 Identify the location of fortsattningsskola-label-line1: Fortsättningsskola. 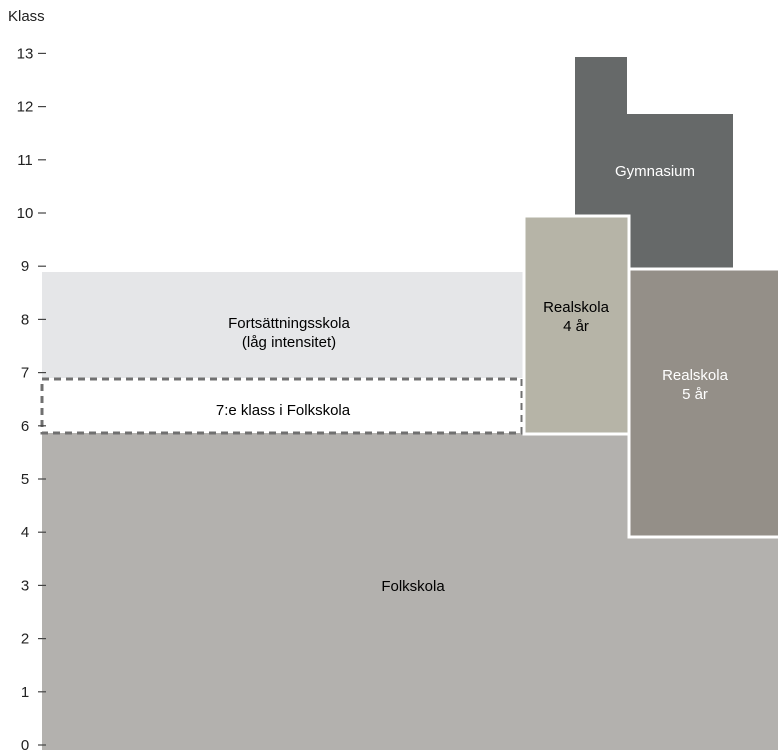
(289, 323).